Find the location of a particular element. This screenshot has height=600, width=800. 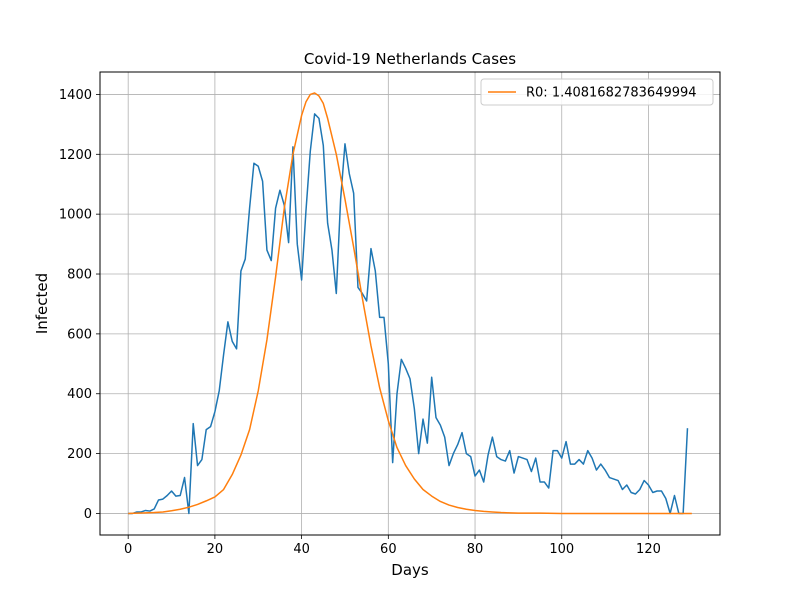

x-tick-label: 80 is located at coordinates (475, 549).